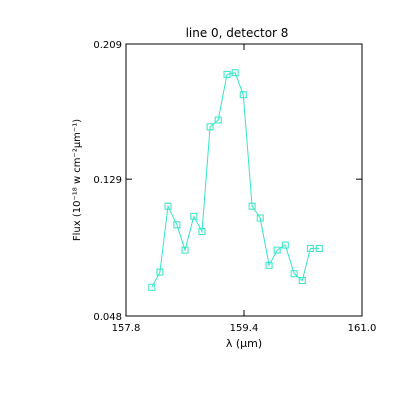  What do you see at coordinates (126, 328) in the screenshot?
I see `x-tick-label: 157.8` at bounding box center [126, 328].